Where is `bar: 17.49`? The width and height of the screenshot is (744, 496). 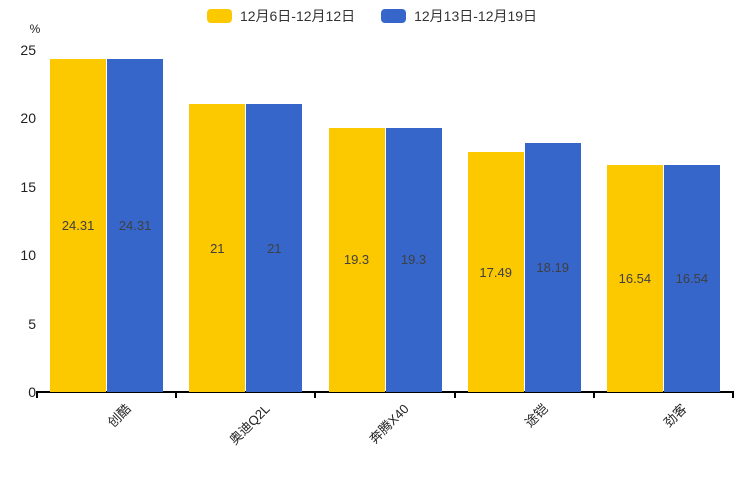 bar: 17.49 is located at coordinates (495, 272).